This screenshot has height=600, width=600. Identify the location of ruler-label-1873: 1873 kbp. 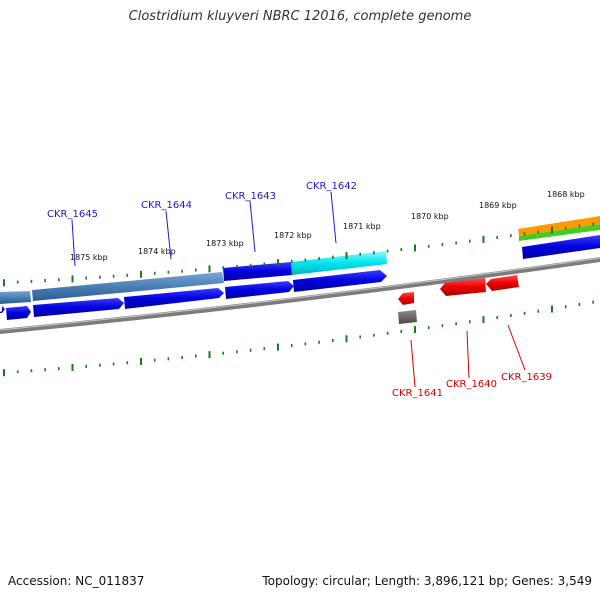
(225, 243).